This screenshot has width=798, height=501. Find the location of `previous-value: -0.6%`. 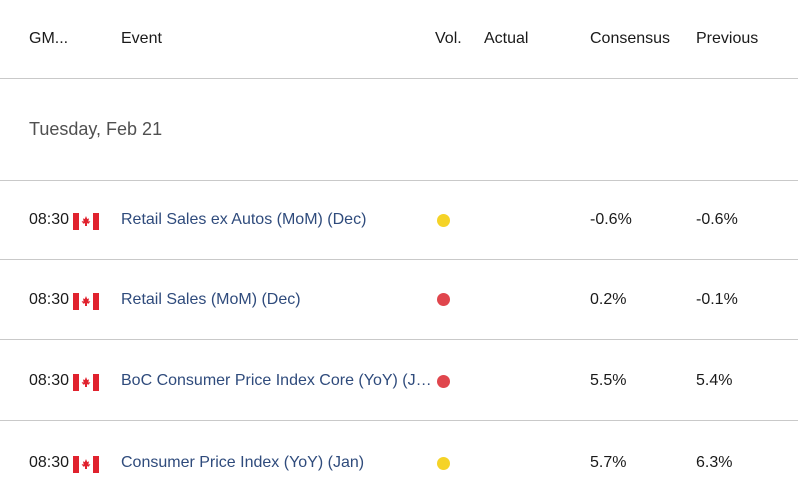

previous-value: -0.6% is located at coordinates (717, 219).